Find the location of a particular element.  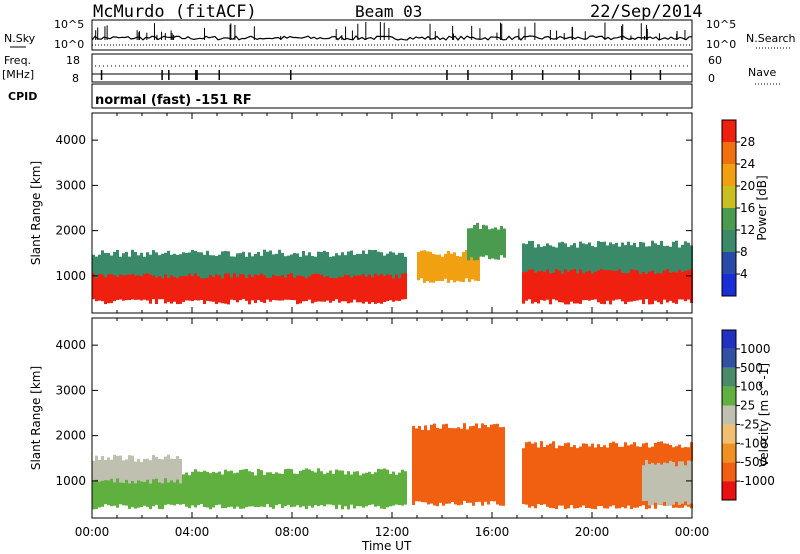

colorbar-segment is located at coordinates (729, 339).